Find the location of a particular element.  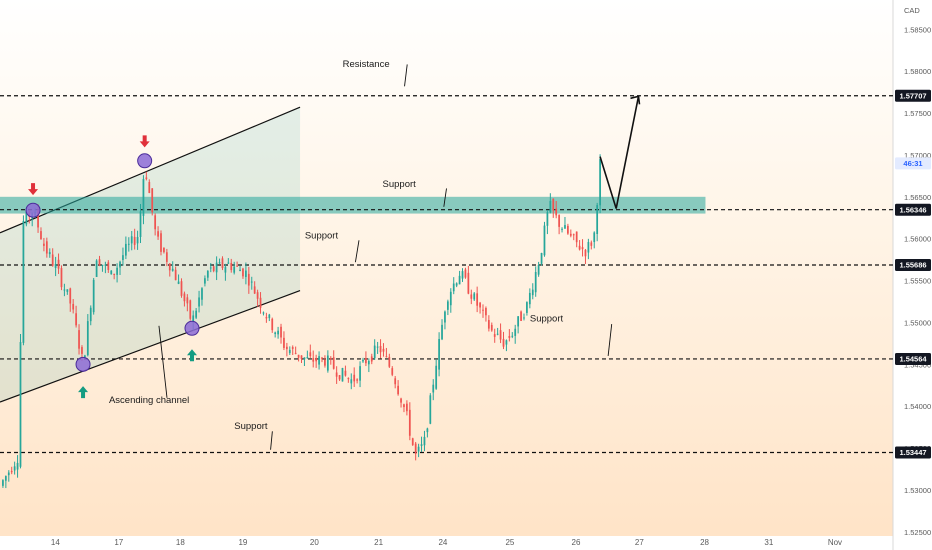

projection-path is located at coordinates (619, 152).